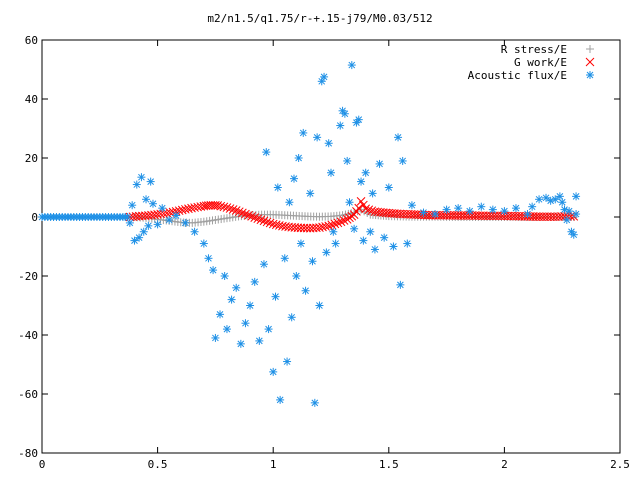  I want to click on y-tick-label: -80, so click(28, 453).